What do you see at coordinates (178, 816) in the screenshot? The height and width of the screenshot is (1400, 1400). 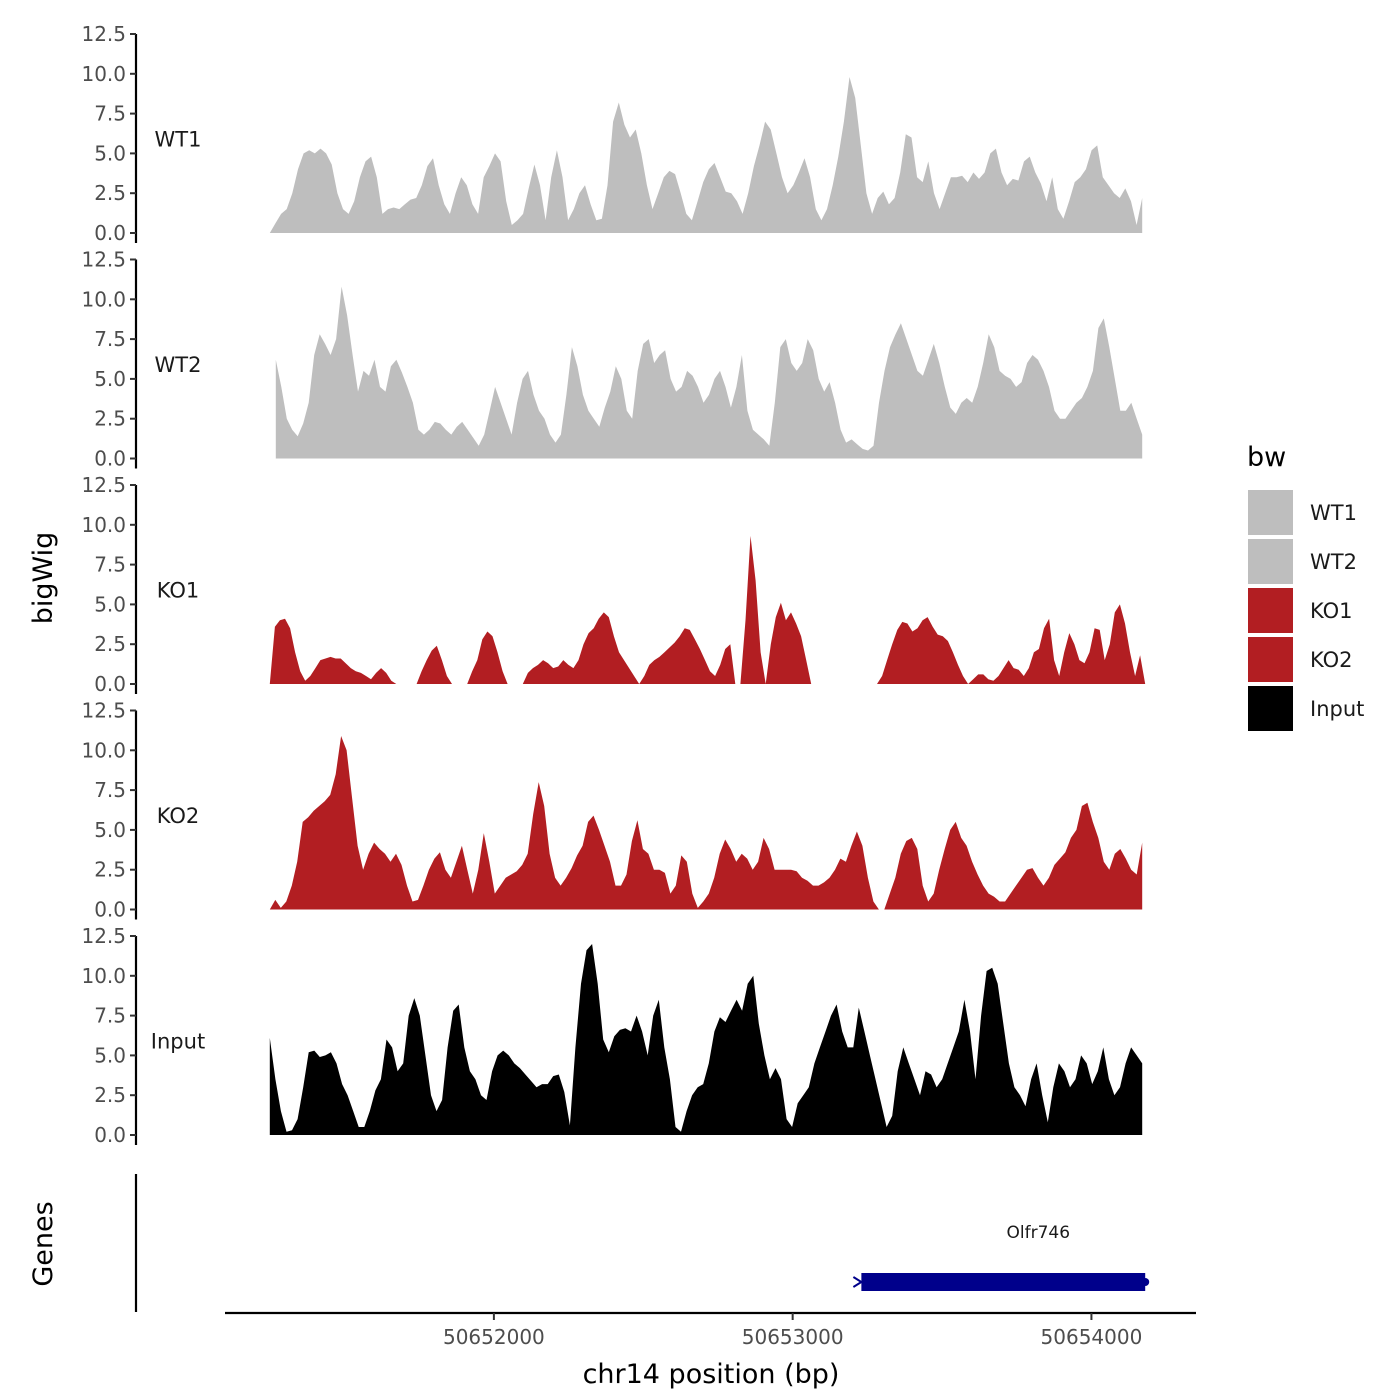 I see `track-label-ko2: KO2` at bounding box center [178, 816].